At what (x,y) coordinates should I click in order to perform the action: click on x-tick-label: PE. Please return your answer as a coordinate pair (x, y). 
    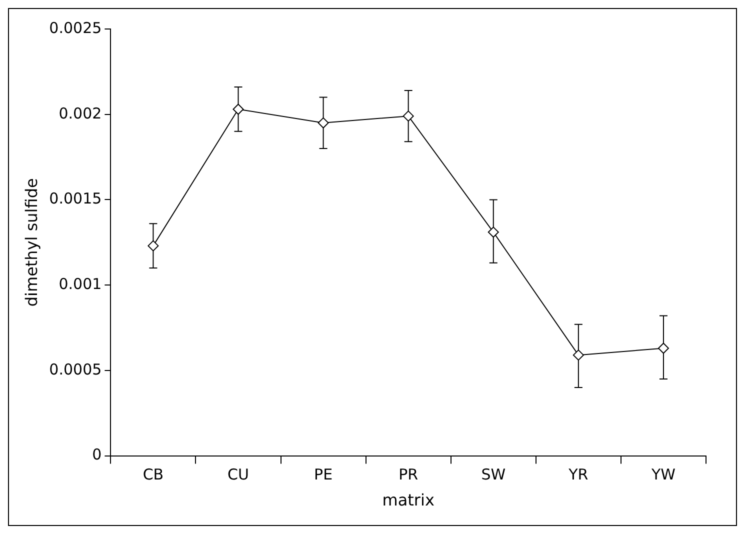
    Looking at the image, I should click on (323, 475).